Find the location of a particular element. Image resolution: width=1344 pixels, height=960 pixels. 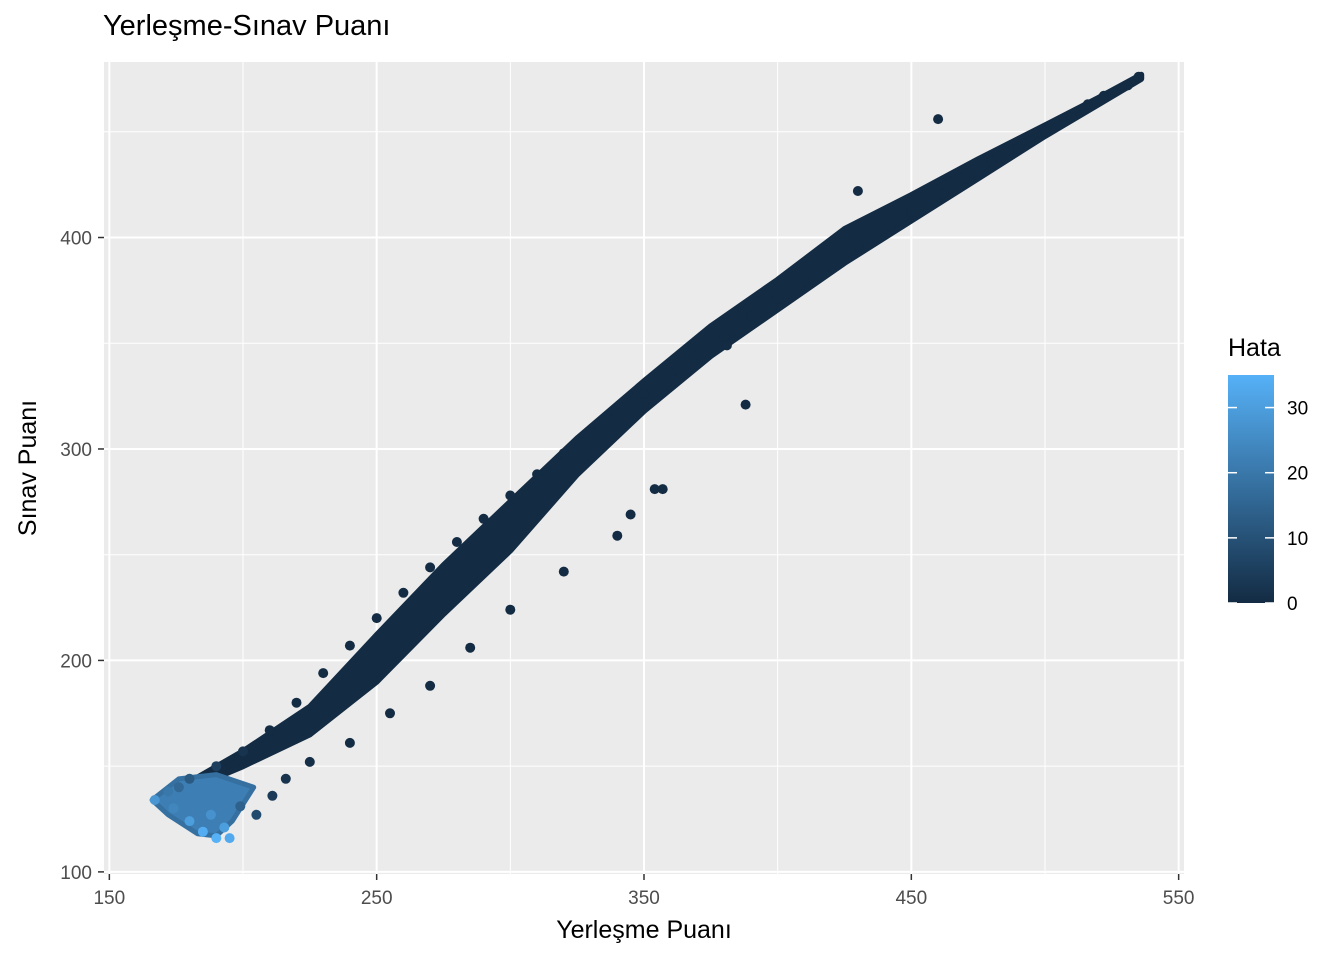

y-tick-label: 400 is located at coordinates (76, 239).